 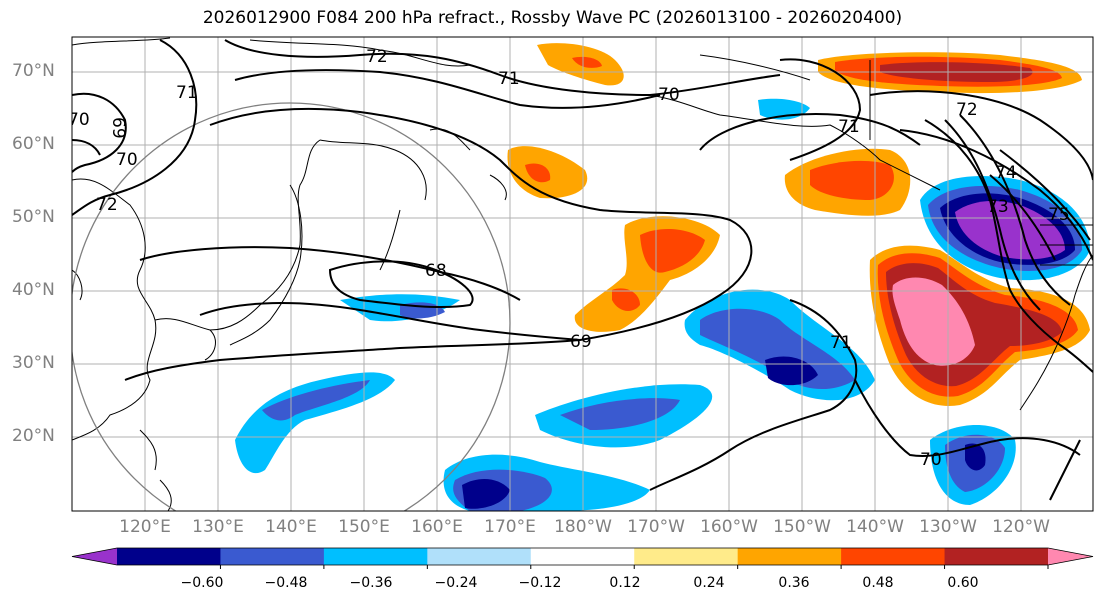 What do you see at coordinates (540, 583) in the screenshot?
I see `colorbar-tick-label: −0.12` at bounding box center [540, 583].